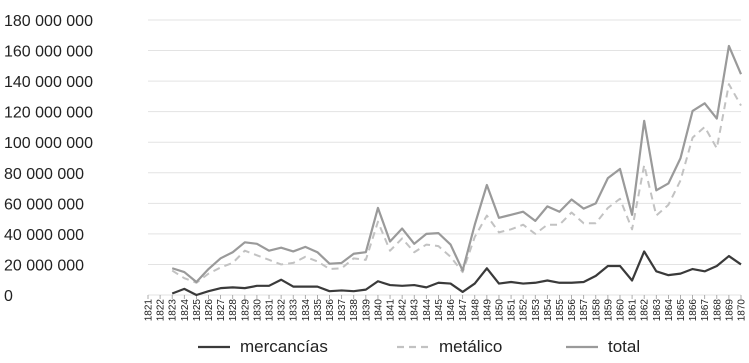 The height and width of the screenshot is (363, 749). I want to click on x-tick-label: 1864, so click(669, 310).